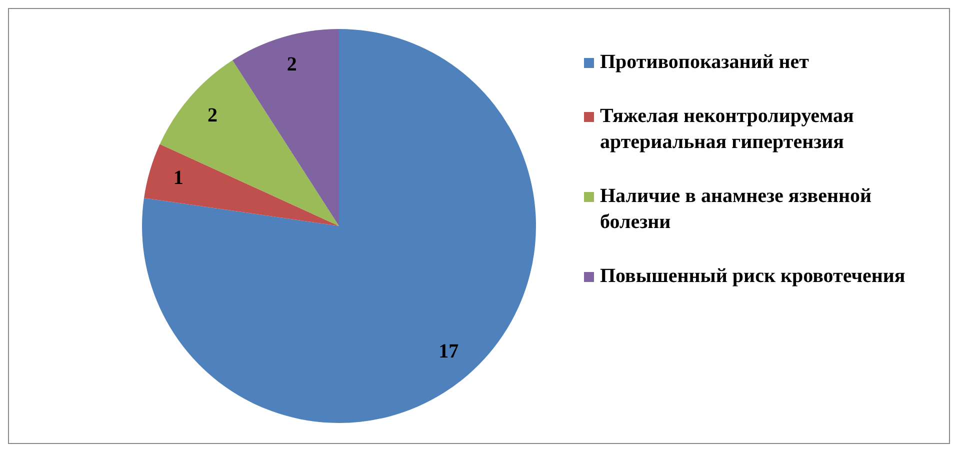 This screenshot has width=958, height=452. What do you see at coordinates (736, 209) in the screenshot?
I see `legend-label: Наличие в анамнезе язвенной болезни` at bounding box center [736, 209].